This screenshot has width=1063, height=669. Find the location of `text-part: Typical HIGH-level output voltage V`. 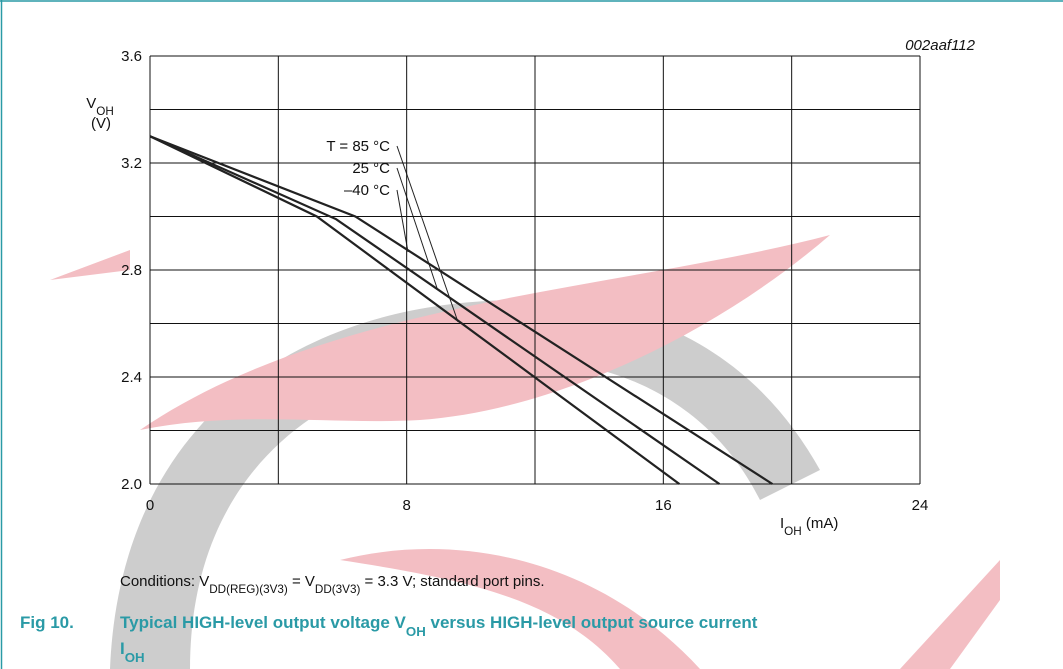

text-part: Typical HIGH-level output voltage V is located at coordinates (263, 622).